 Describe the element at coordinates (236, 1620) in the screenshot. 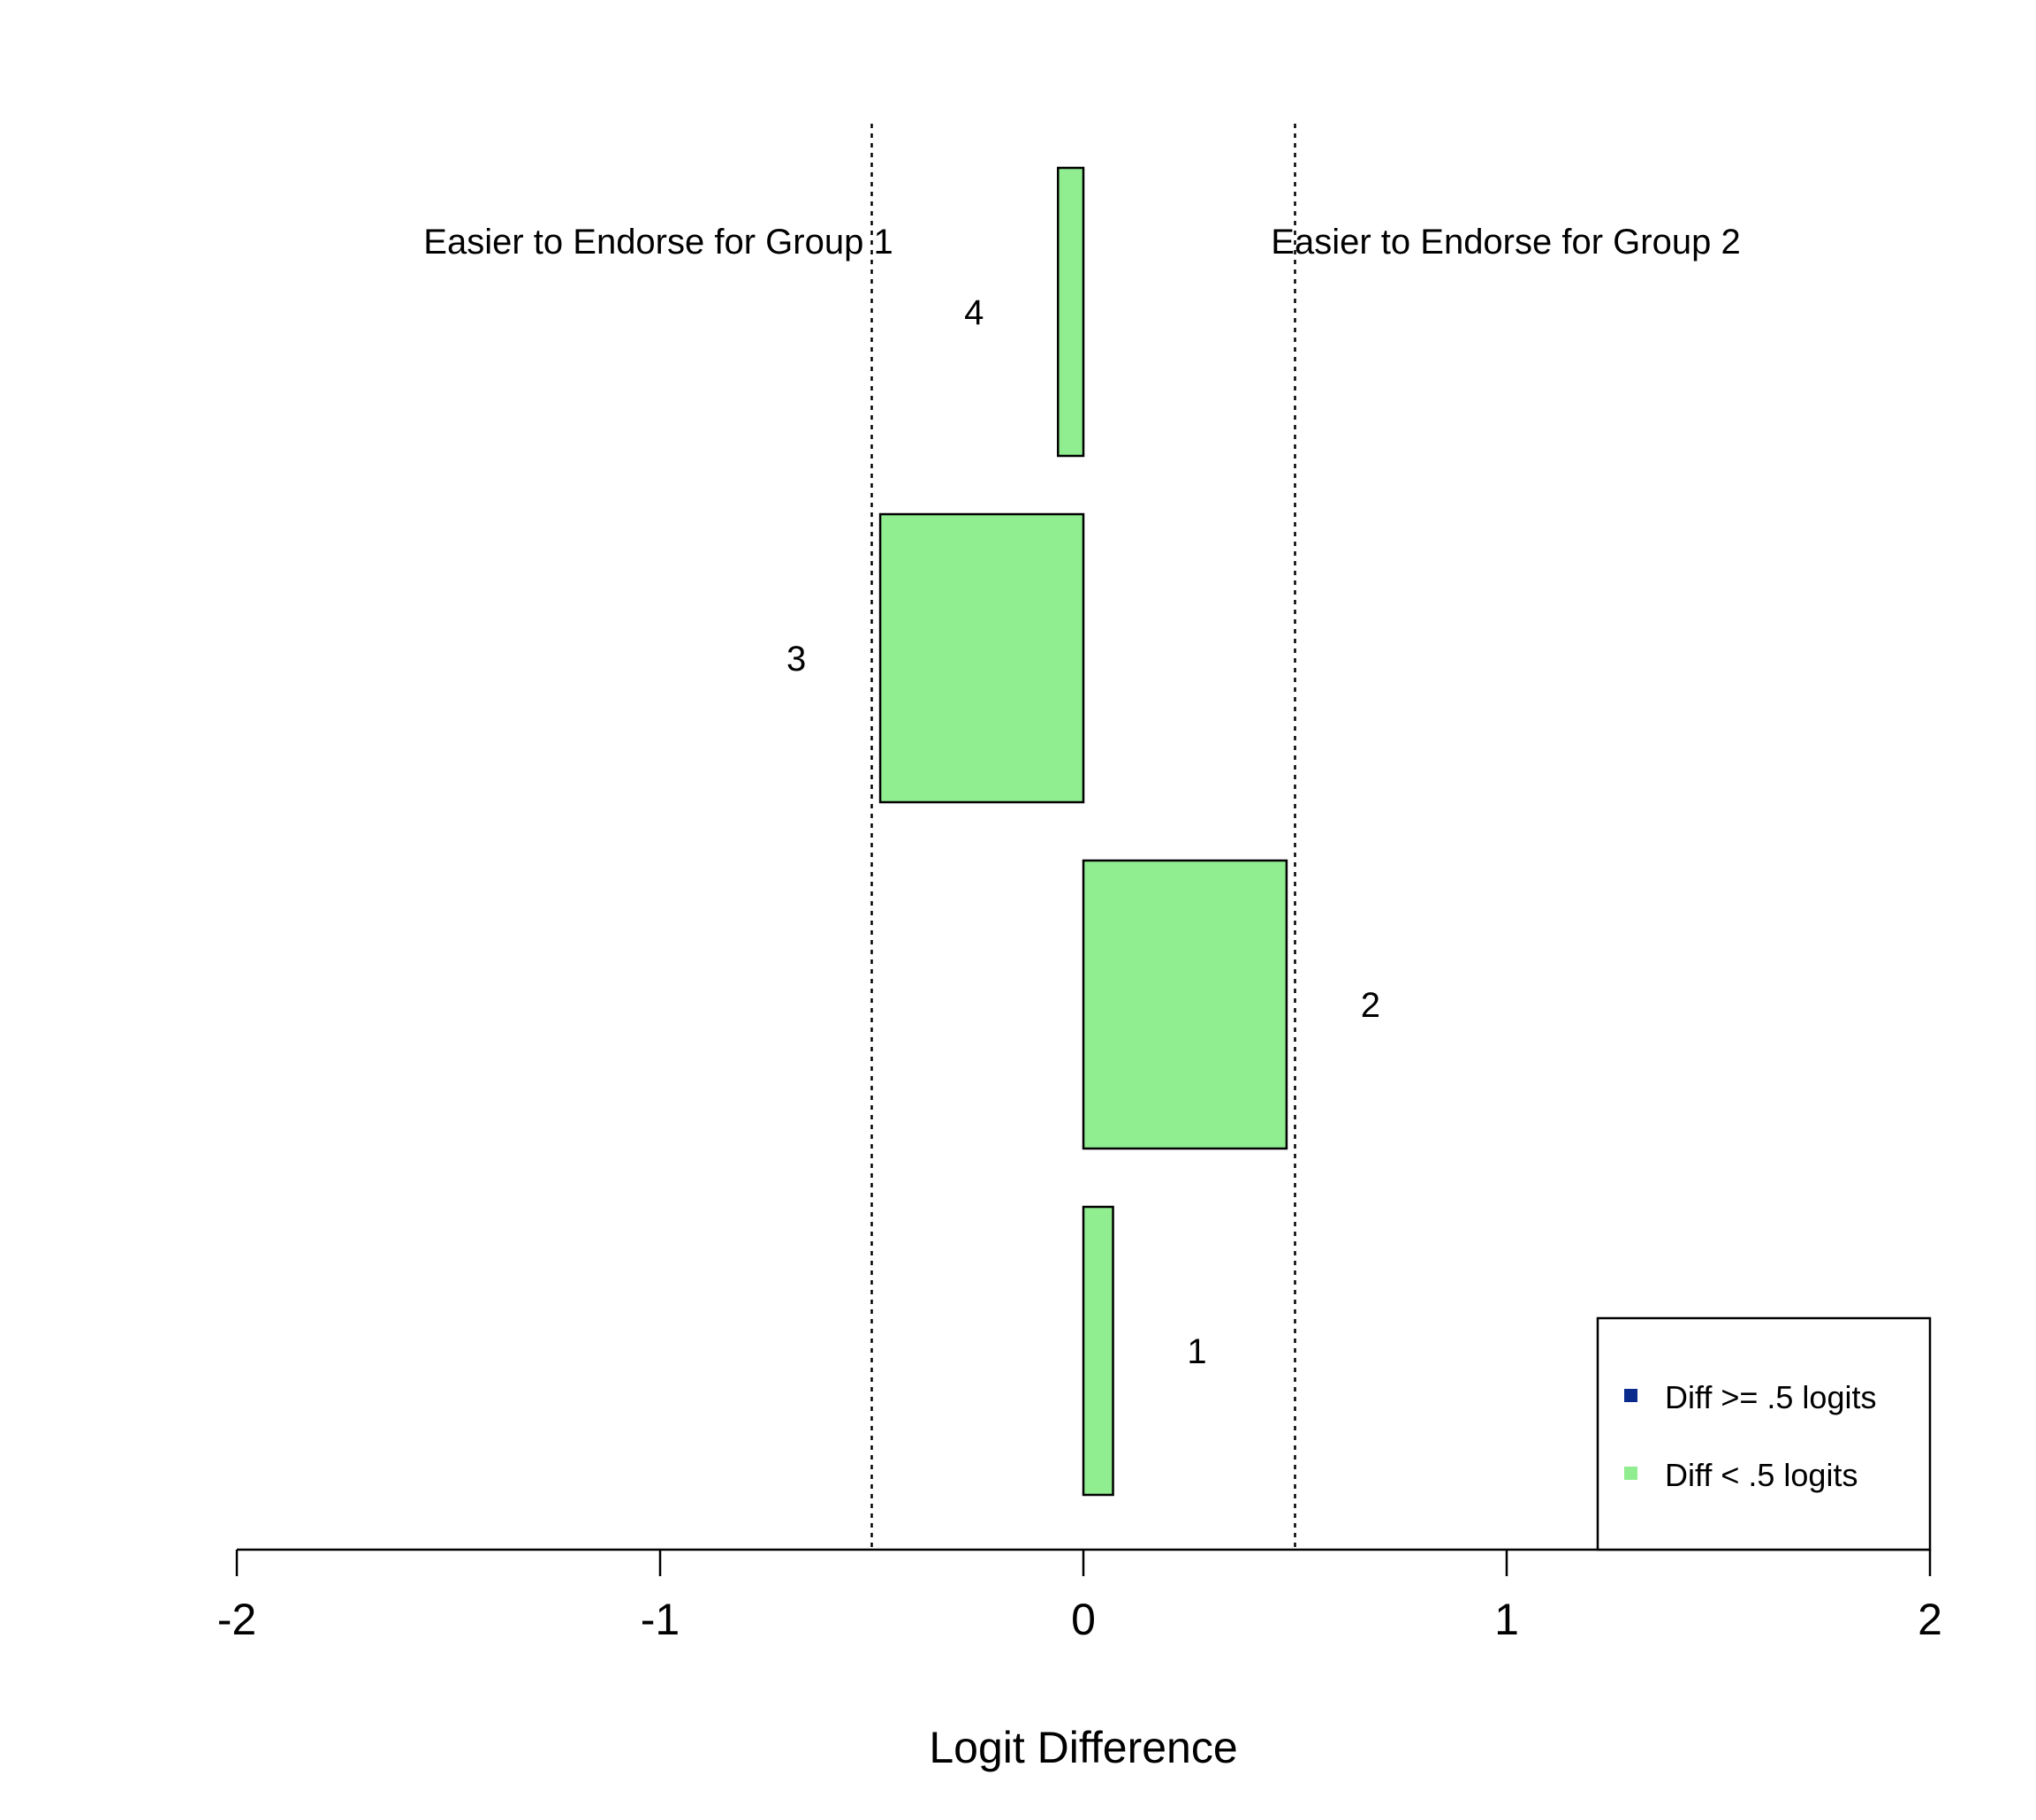

I see `x-tick-label-0: -2` at that location.